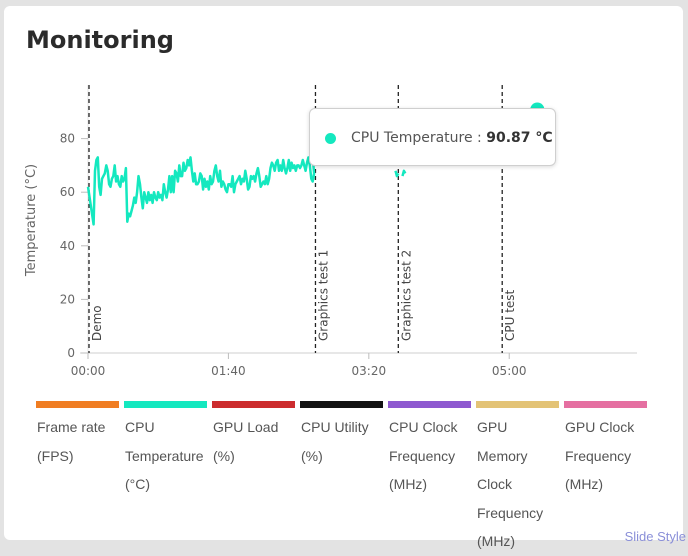  Describe the element at coordinates (510, 315) in the screenshot. I see `test-marker-label: CPU test` at that location.